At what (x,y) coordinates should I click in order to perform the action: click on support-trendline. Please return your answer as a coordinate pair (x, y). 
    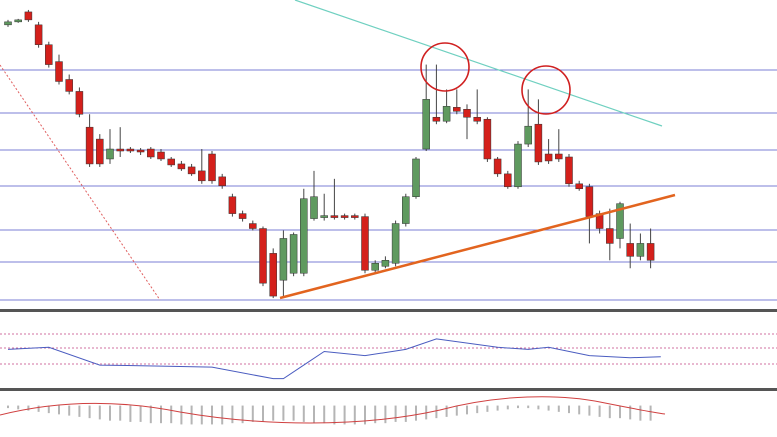
    Looking at the image, I should click on (477, 246).